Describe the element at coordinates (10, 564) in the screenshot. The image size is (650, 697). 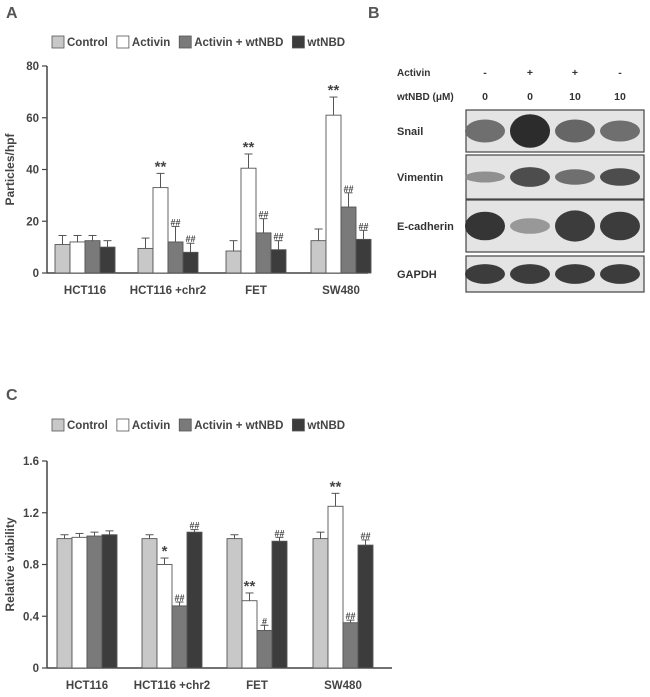
I see `y-axis-label: Relative viability` at that location.